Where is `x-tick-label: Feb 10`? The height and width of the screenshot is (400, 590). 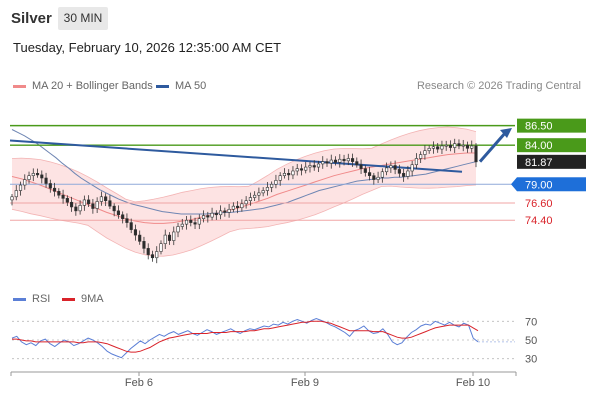 x-tick-label: Feb 10 is located at coordinates (473, 383).